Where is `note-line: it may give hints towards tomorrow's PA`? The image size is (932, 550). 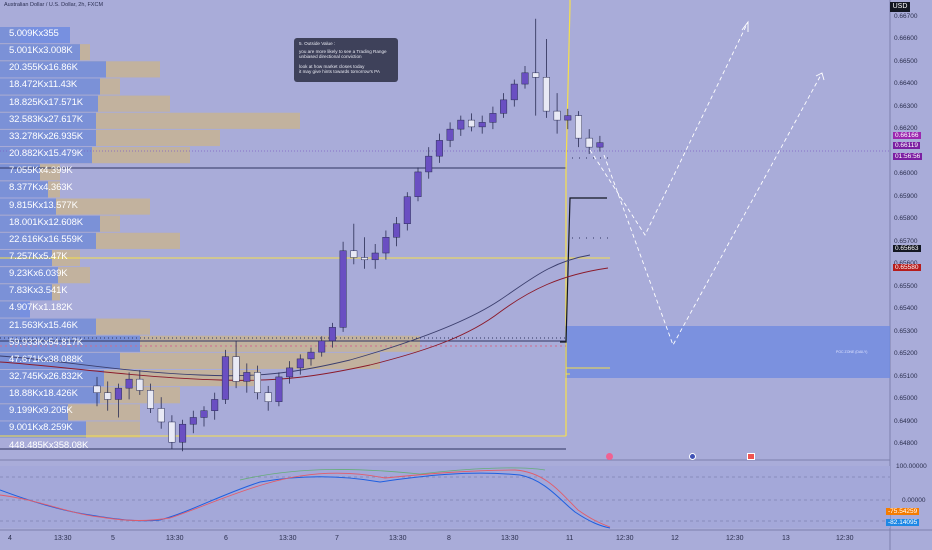
note-line: it may give hints towards tomorrow's PA is located at coordinates (339, 72).